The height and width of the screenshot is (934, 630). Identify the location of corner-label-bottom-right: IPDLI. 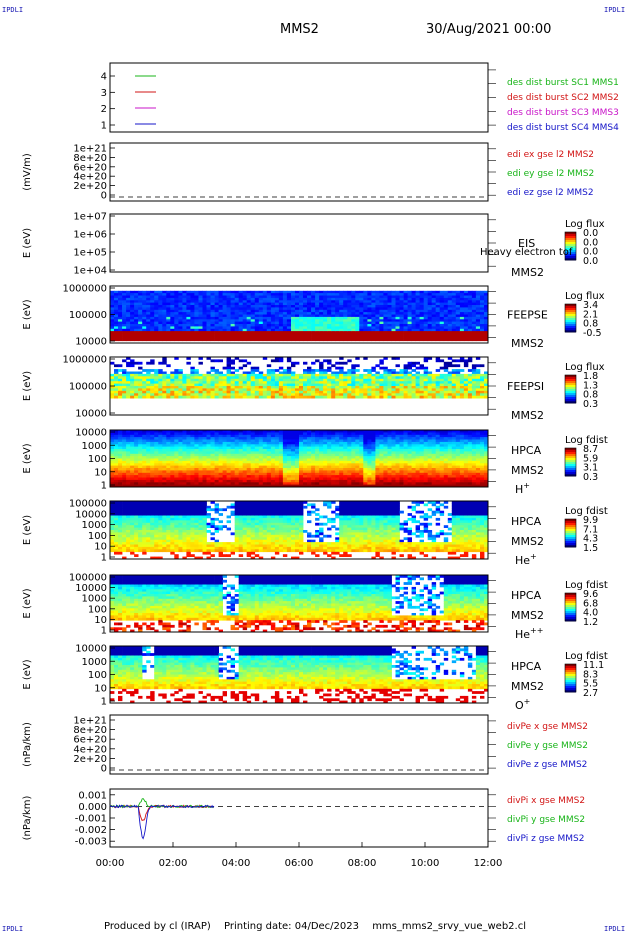
(615, 929).